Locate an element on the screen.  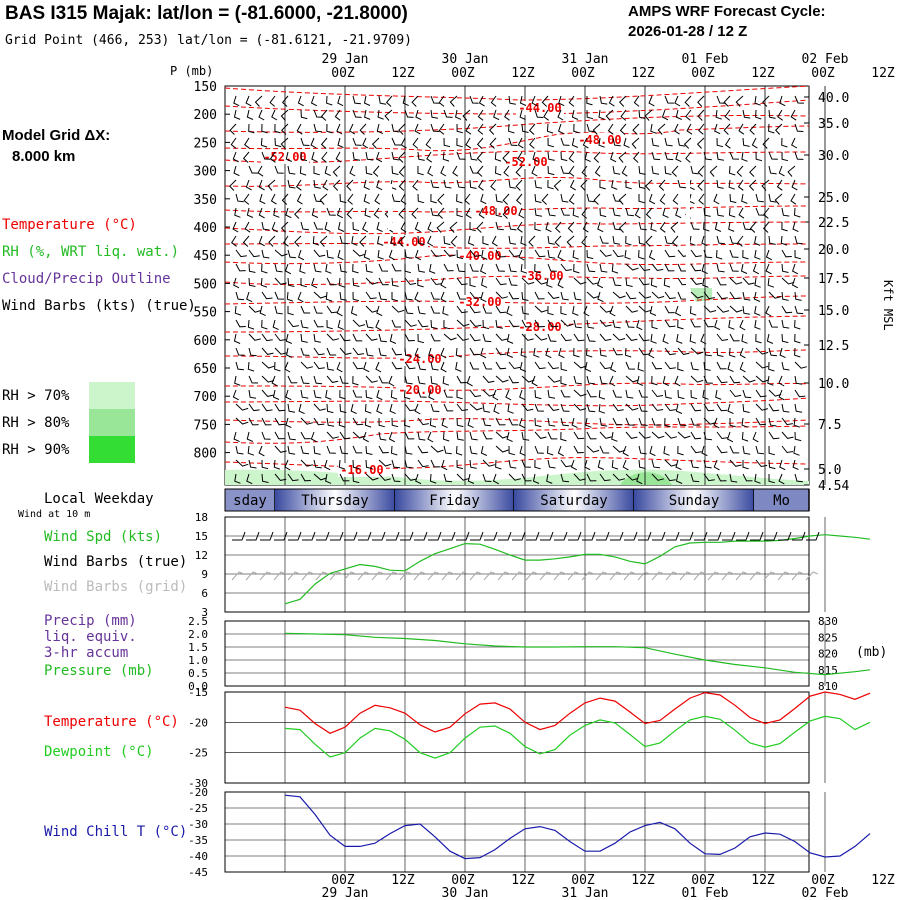
bottom-time-tick: 00Z is located at coordinates (823, 880).